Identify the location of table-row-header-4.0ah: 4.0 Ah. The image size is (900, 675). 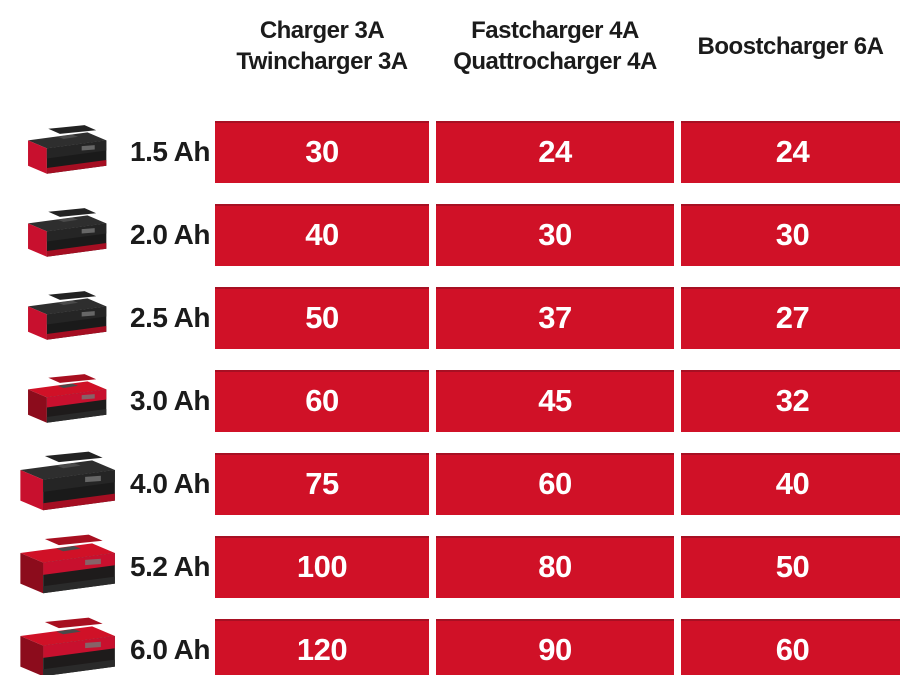
(105, 483).